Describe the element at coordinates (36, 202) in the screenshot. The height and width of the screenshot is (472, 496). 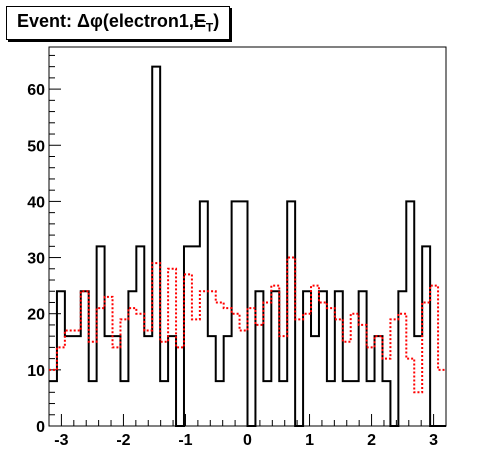
I see `y-tick-label: 40` at that location.